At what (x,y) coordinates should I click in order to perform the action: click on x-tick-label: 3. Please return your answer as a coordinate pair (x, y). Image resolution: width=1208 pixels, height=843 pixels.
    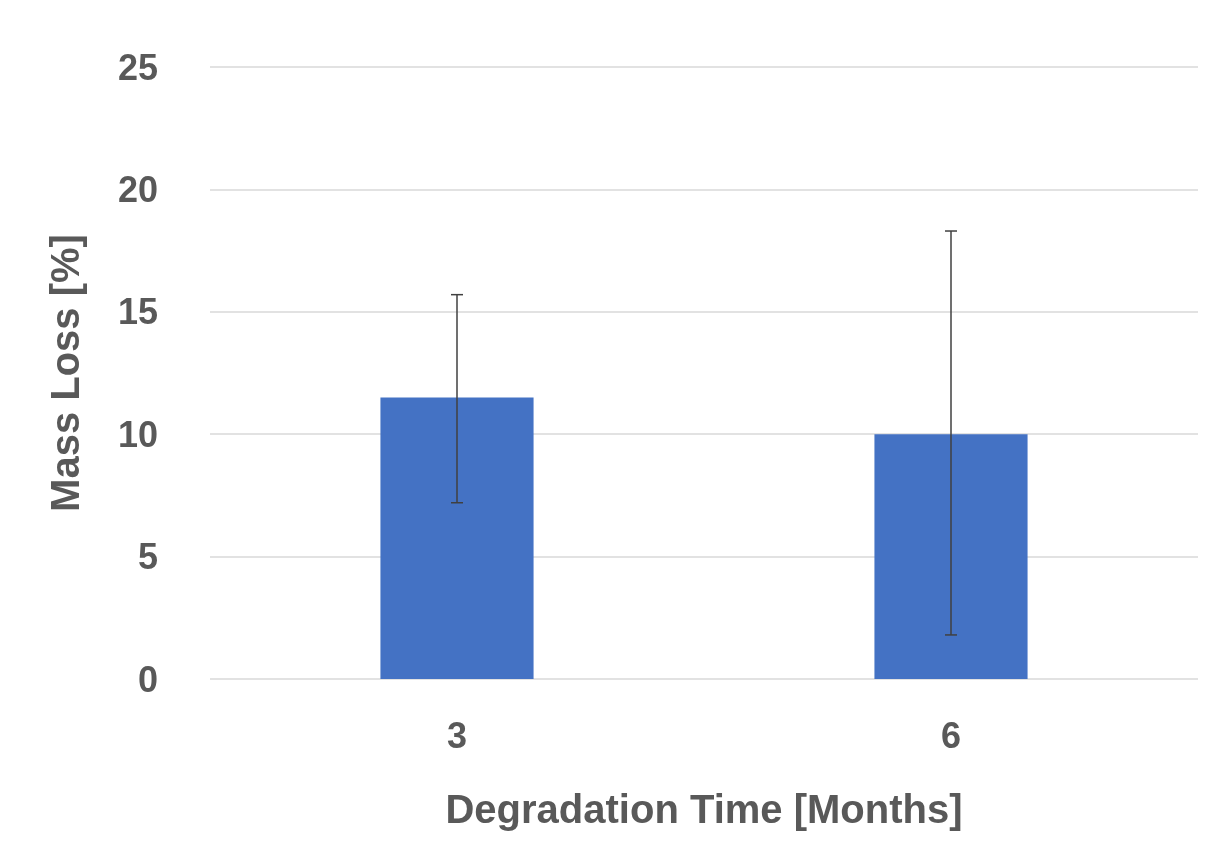
    Looking at the image, I should click on (457, 735).